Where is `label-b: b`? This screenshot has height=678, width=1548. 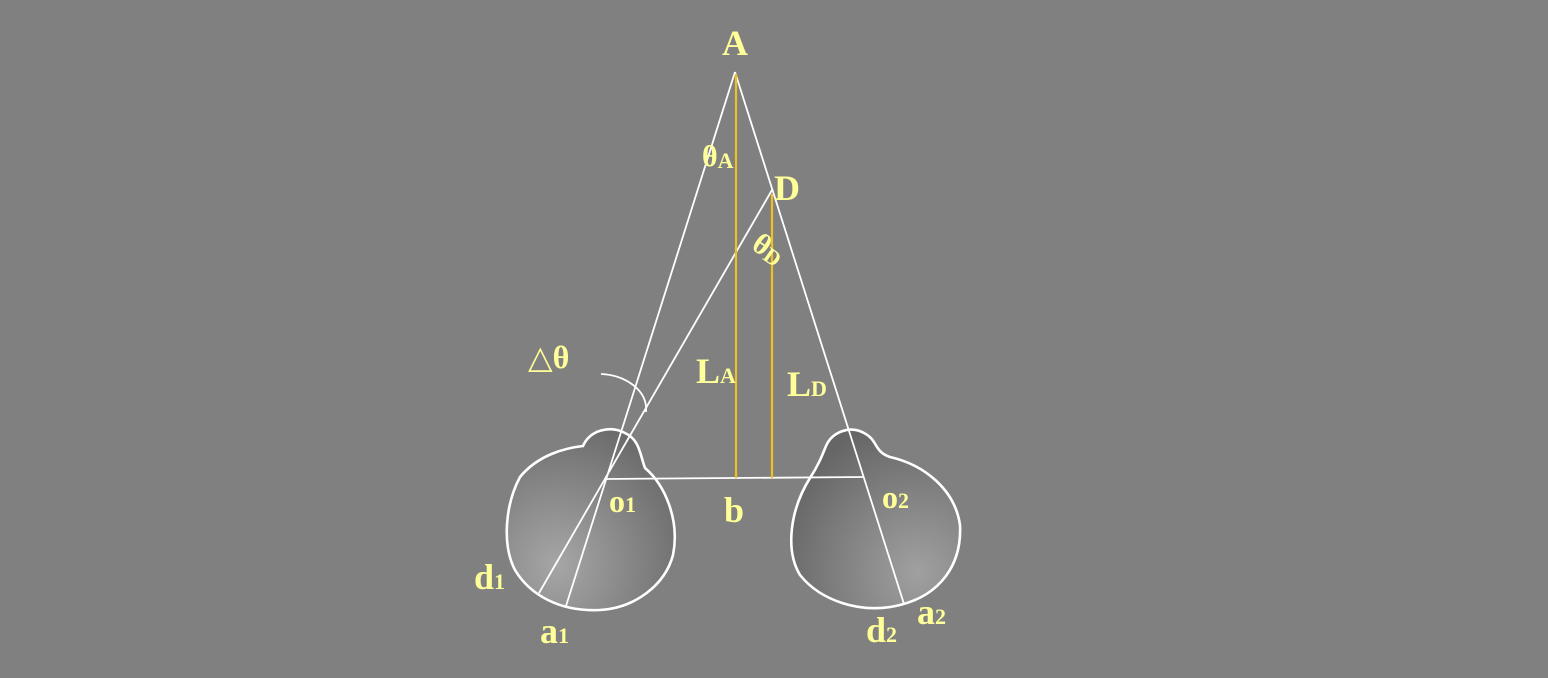 label-b: b is located at coordinates (734, 510).